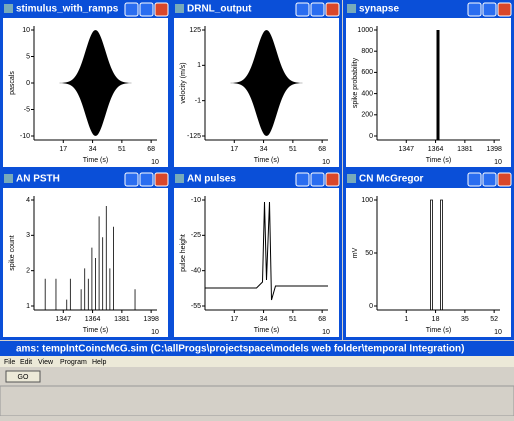 This screenshot has height=421, width=514. Describe the element at coordinates (367, 93) in the screenshot. I see `y-tick-label: 400` at that location.